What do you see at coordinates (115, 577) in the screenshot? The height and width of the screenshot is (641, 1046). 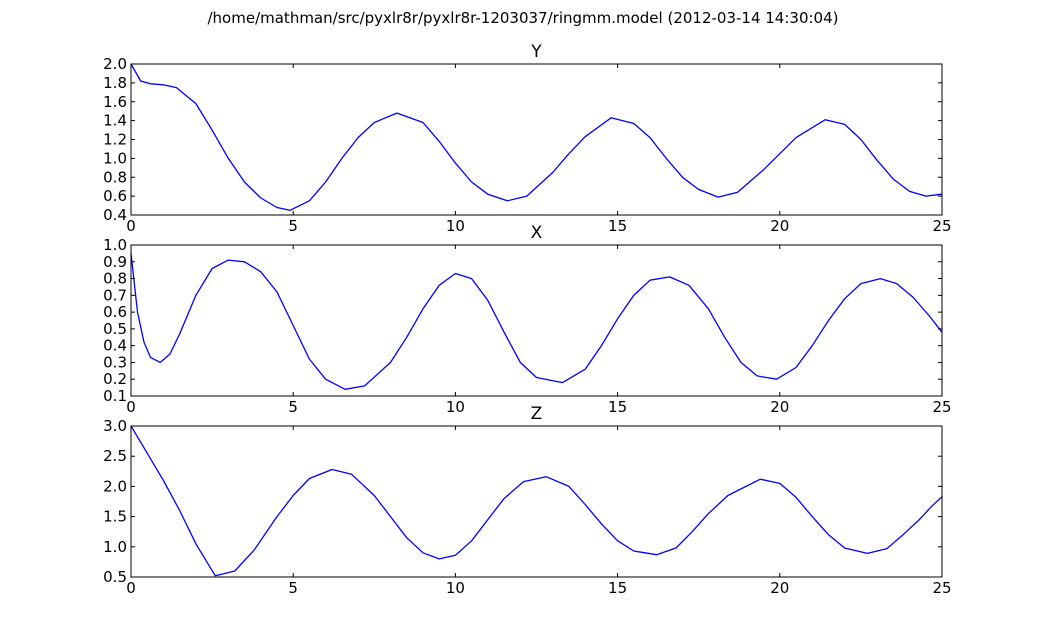 I see `subplot-z-ytick-label: 0.5` at bounding box center [115, 577].